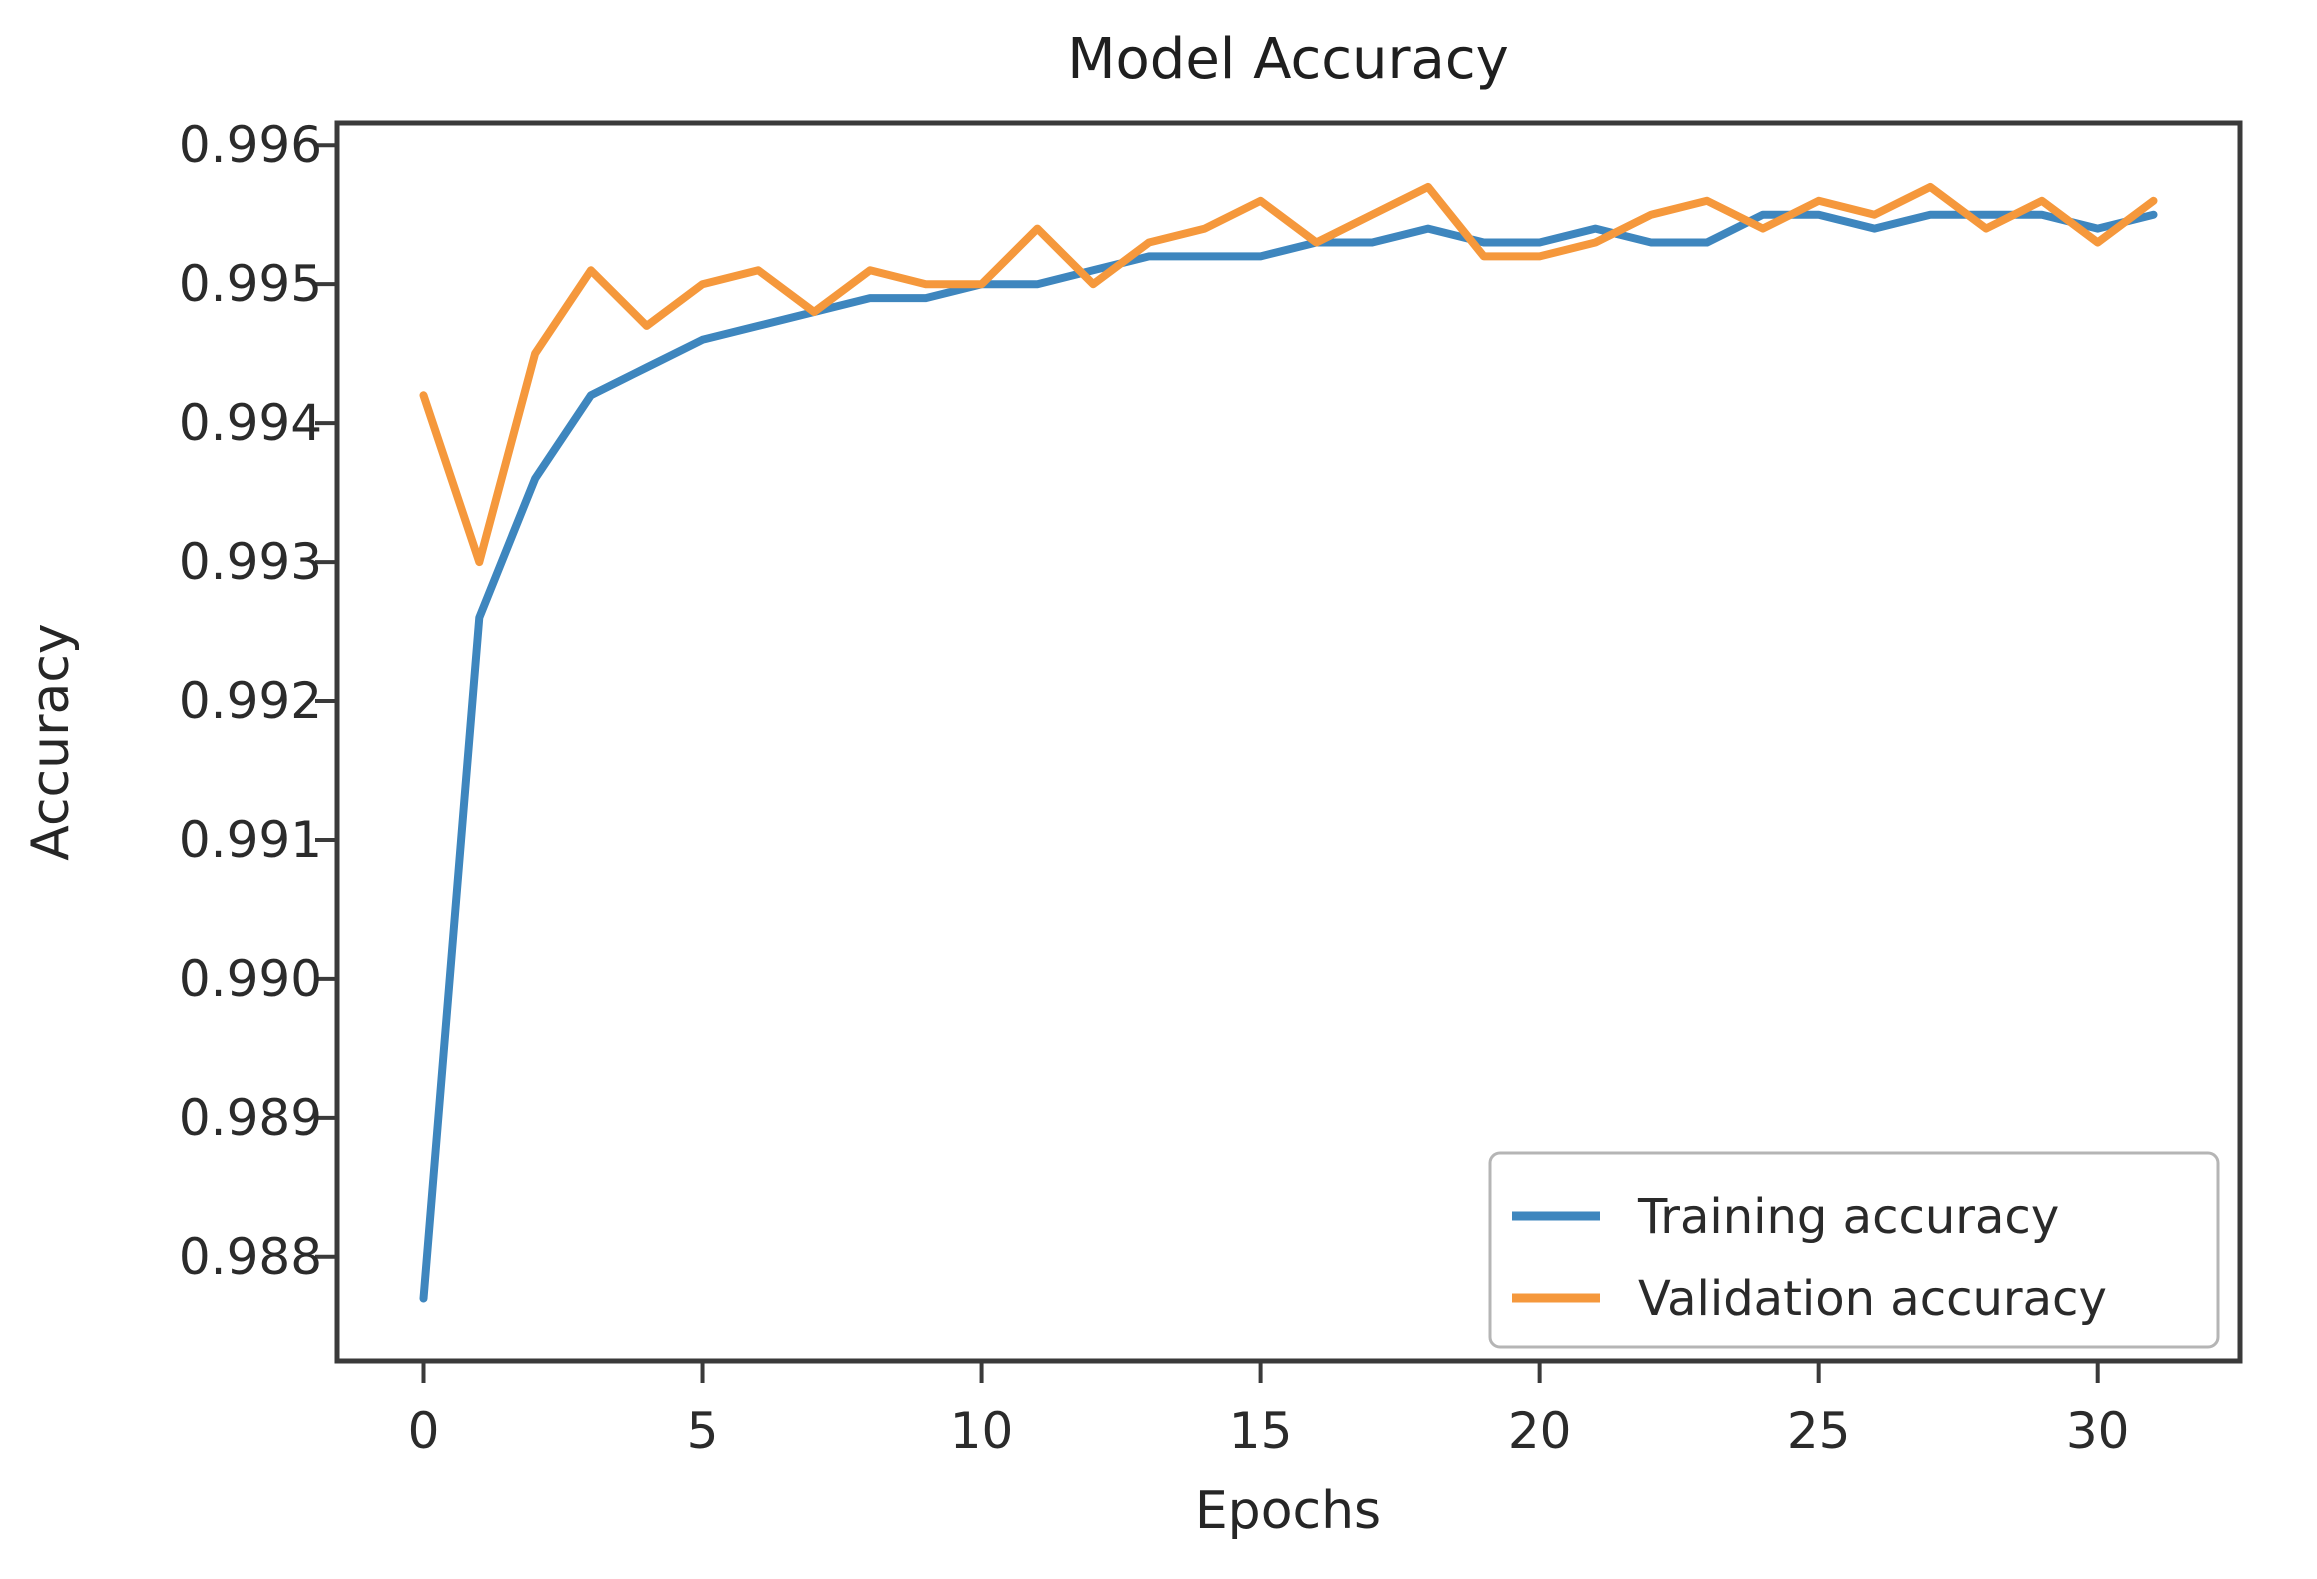 Image resolution: width=2317 pixels, height=1579 pixels. I want to click on x-tick-label: 25, so click(1819, 1431).